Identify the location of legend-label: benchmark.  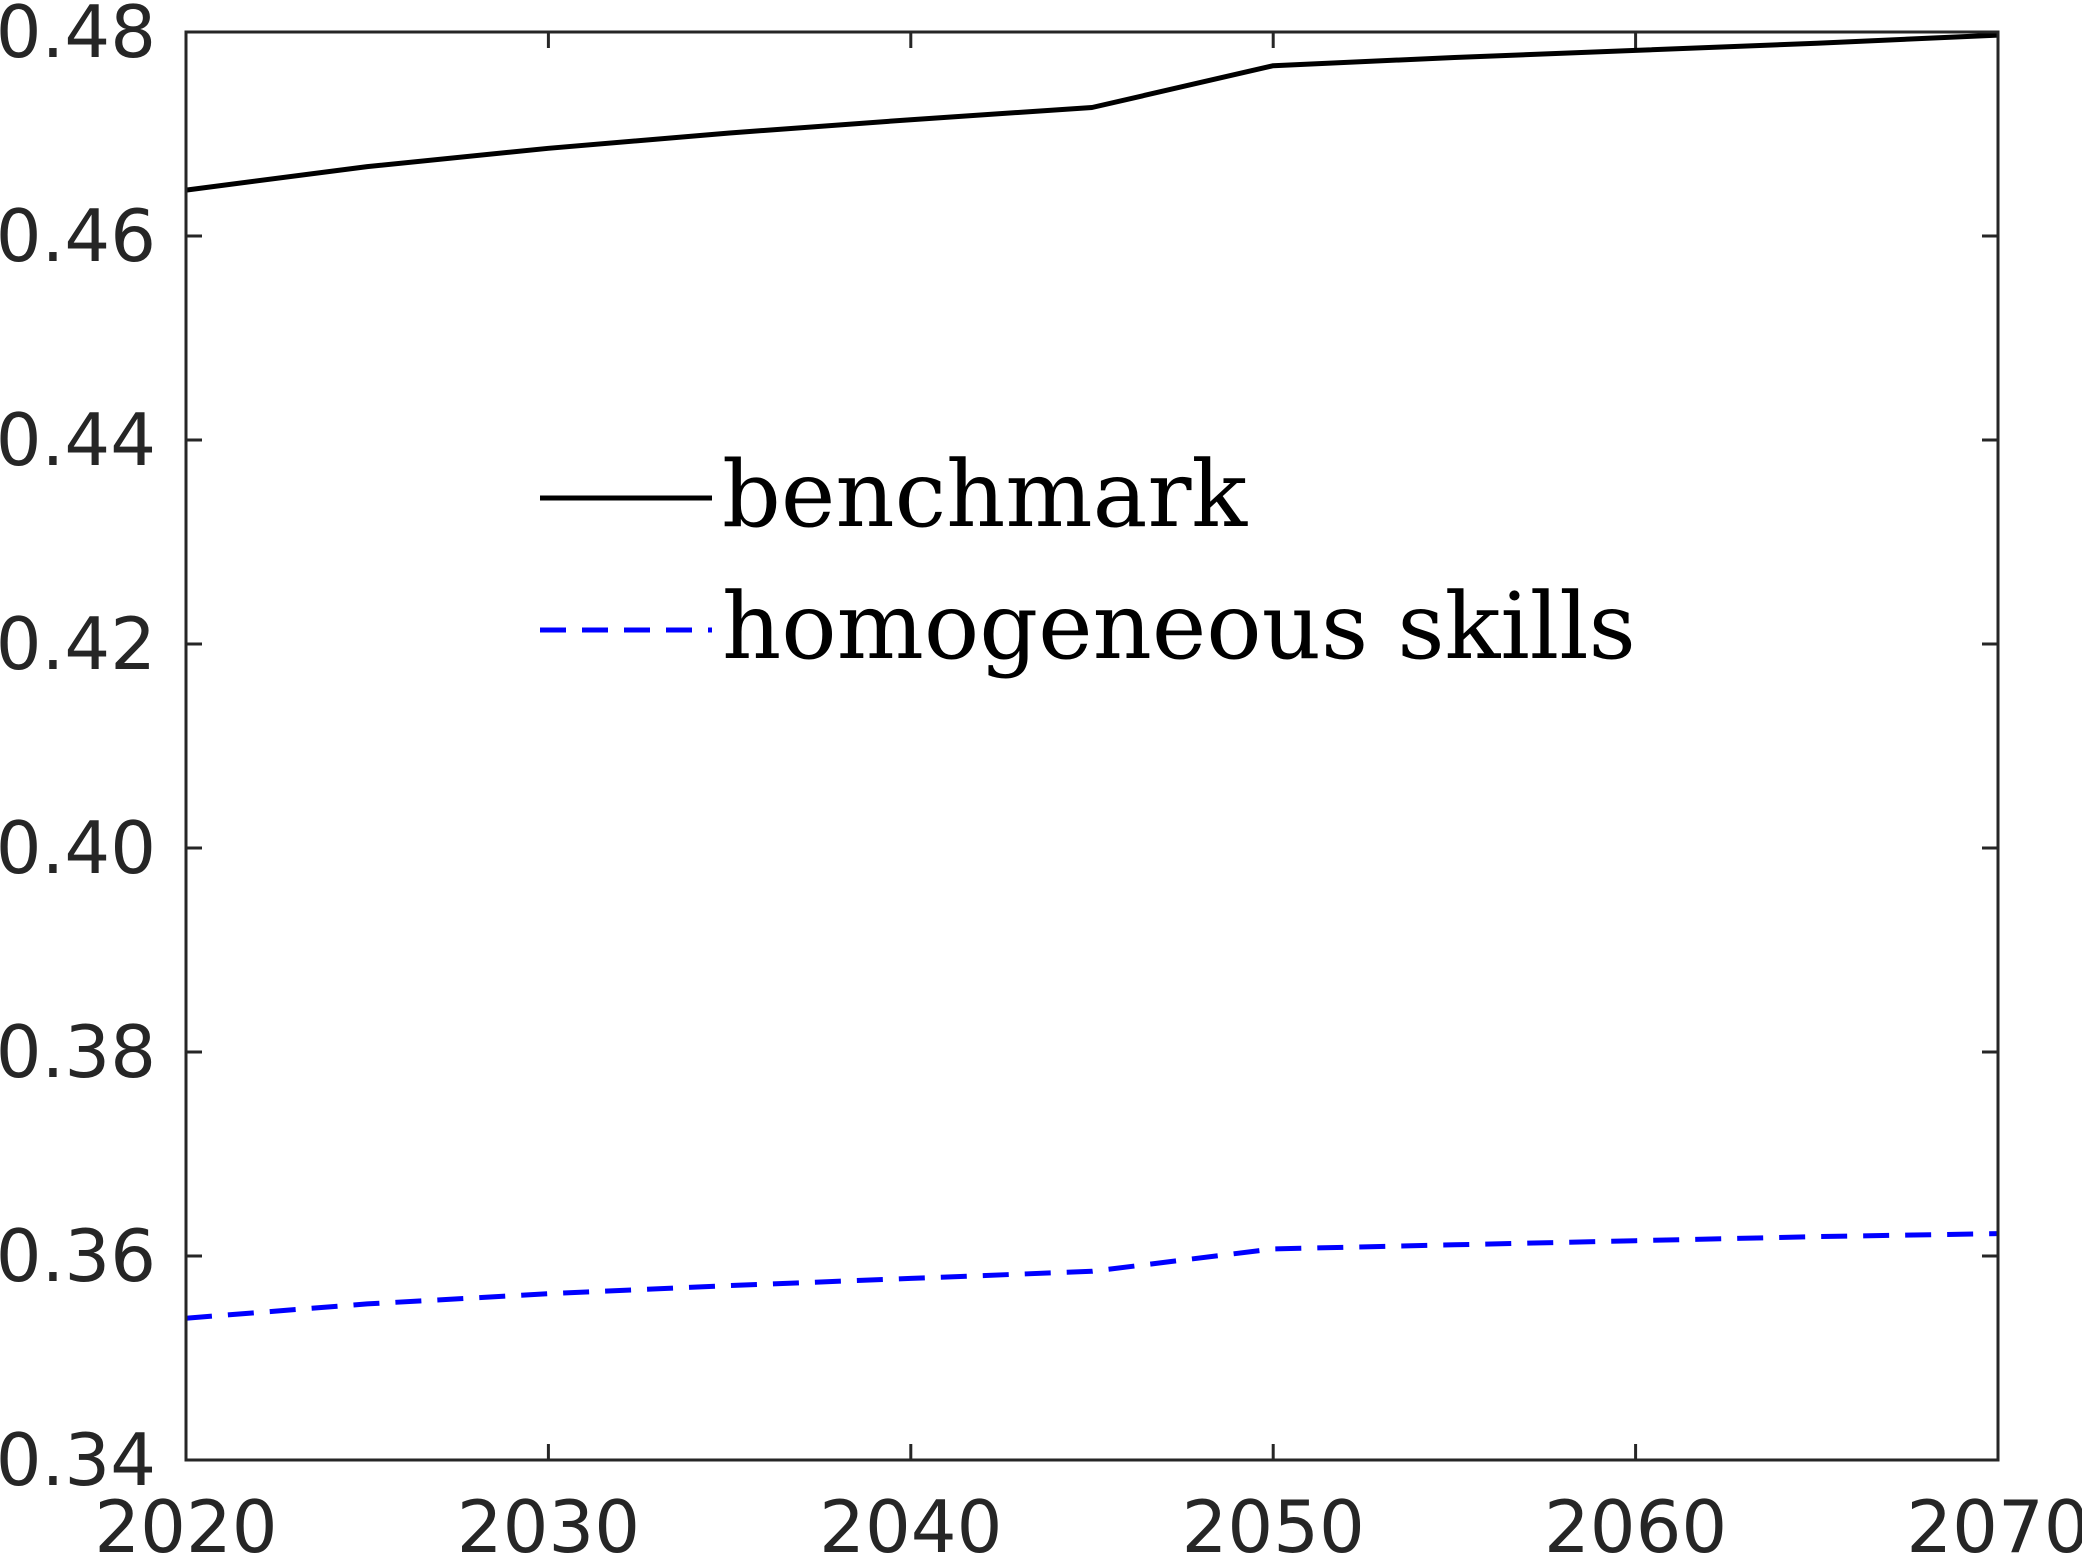
(985, 494).